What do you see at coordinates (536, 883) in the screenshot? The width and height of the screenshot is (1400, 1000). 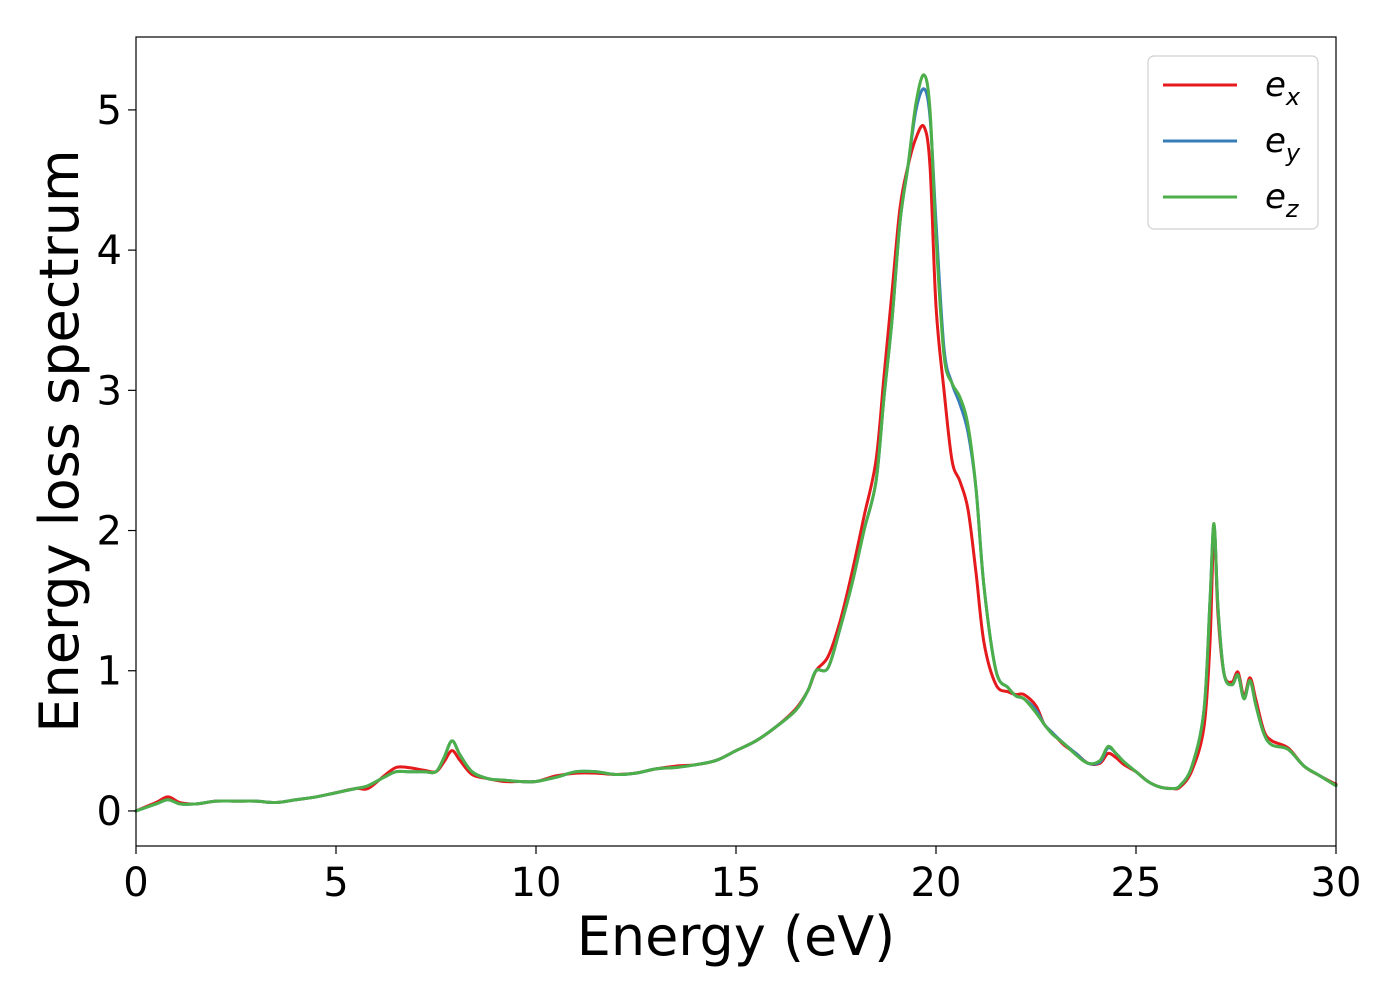 I see `x-tick-label: 10` at bounding box center [536, 883].